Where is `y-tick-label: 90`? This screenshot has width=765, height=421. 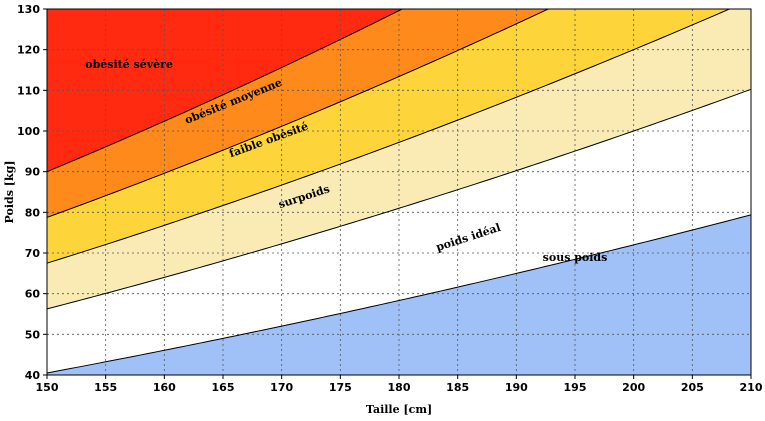
y-tick-label: 90 is located at coordinates (33, 172).